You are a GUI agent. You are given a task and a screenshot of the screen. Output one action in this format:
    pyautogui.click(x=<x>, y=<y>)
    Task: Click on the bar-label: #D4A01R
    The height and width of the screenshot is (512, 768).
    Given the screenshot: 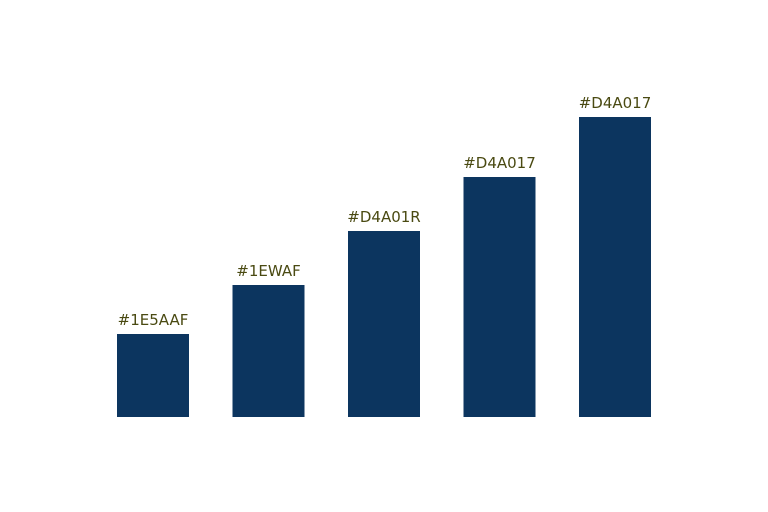 What is the action you would take?
    pyautogui.click(x=383, y=217)
    